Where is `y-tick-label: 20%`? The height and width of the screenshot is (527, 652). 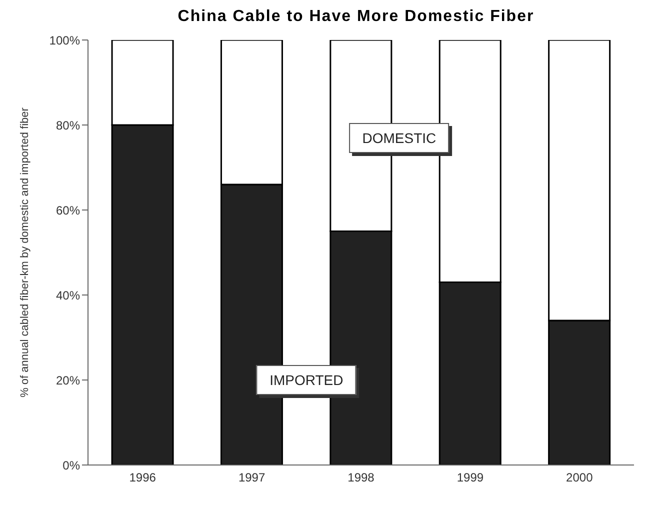
y-tick-label: 20% is located at coordinates (68, 380).